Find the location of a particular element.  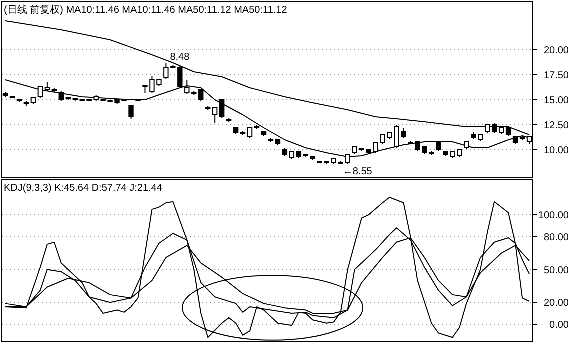

chart-title: (日线 前复权) MA10:11.46 MA10:11.46 MA50:11.12 MA50:11.12 is located at coordinates (146, 10).